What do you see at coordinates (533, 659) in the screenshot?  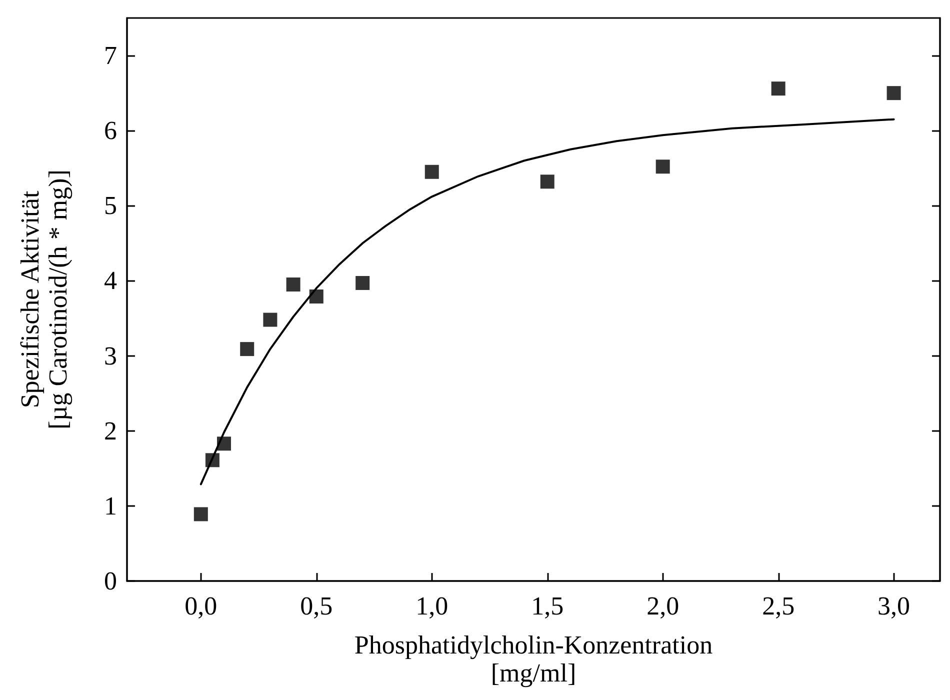 I see `x-axis-title: Phosphatidylcholin-Konzentration [mg/ml]` at bounding box center [533, 659].